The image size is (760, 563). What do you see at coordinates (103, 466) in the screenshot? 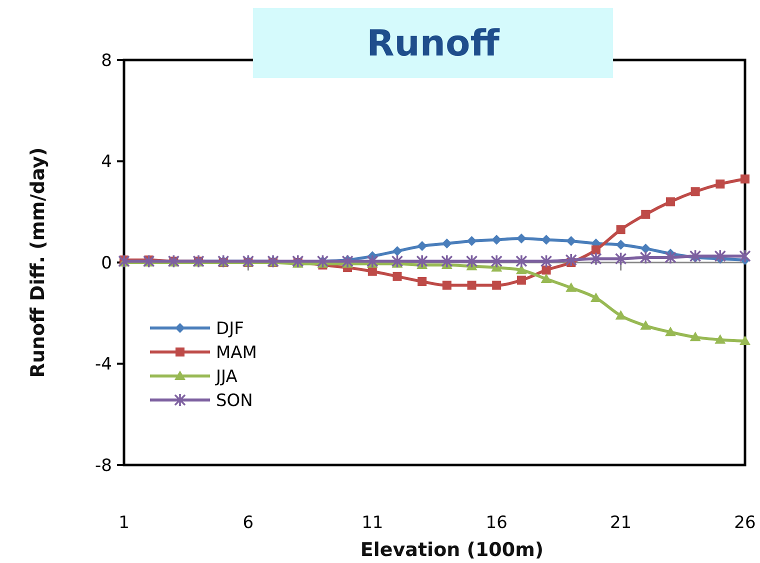
I see `y-tick-label: -8` at bounding box center [103, 466].